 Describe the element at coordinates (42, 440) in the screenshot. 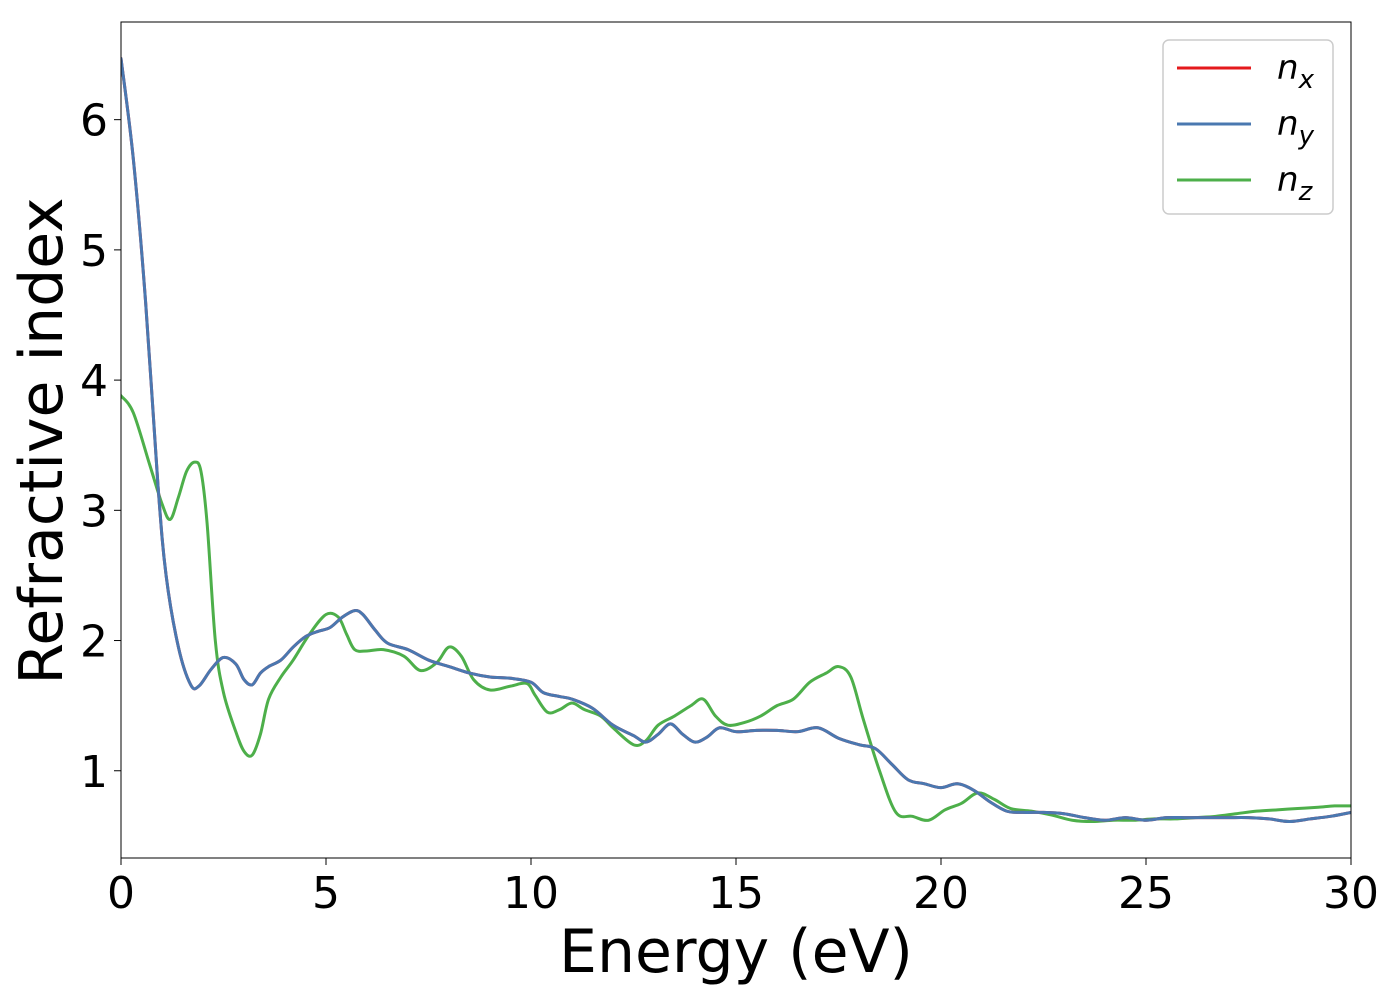

I see `y-axis-title: Refractive index` at that location.